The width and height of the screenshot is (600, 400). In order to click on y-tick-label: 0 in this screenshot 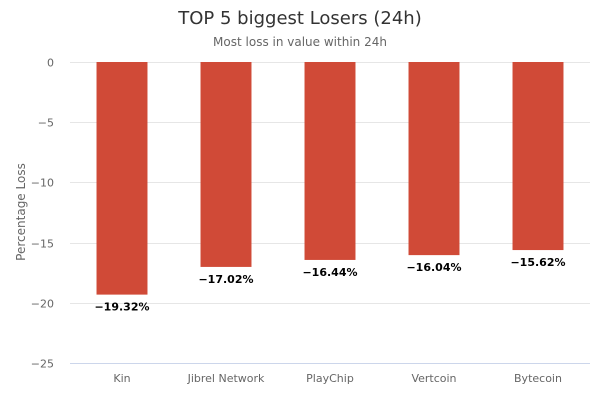, I will do `click(50, 63)`.